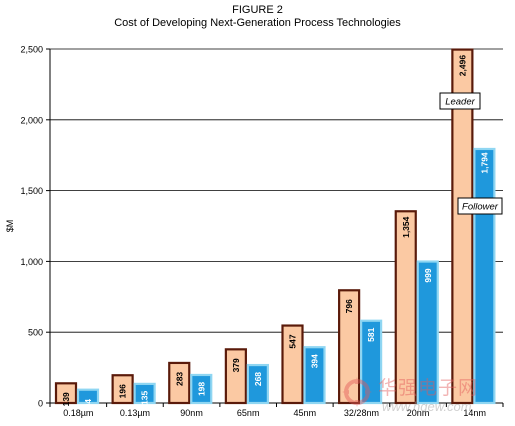 This screenshot has height=426, width=515. I want to click on data-label-leader: 547, so click(293, 341).